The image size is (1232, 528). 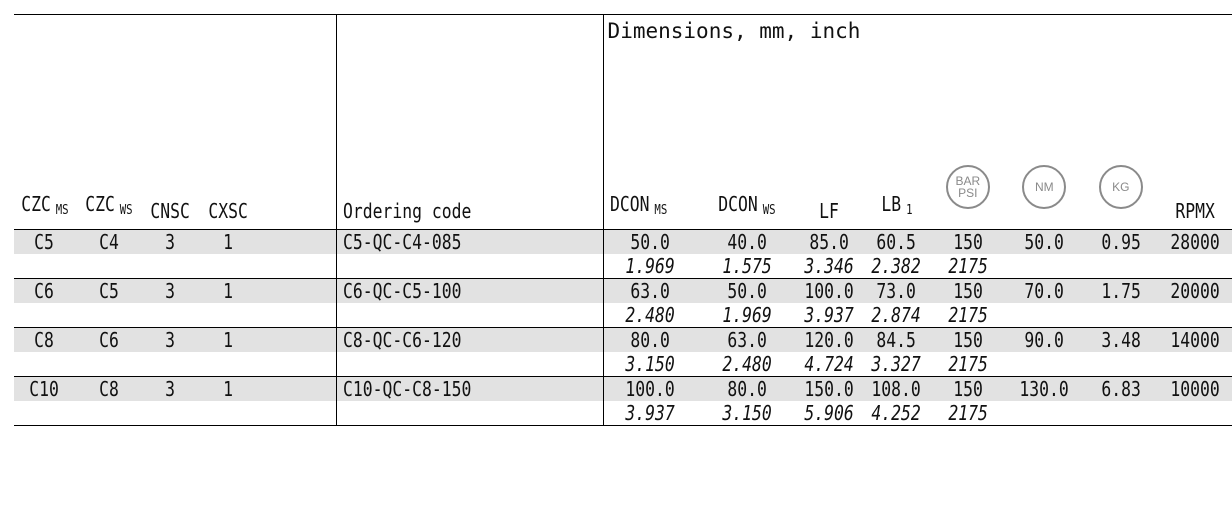 I want to click on cell-dcon_ms: 50.0, so click(x=650, y=241).